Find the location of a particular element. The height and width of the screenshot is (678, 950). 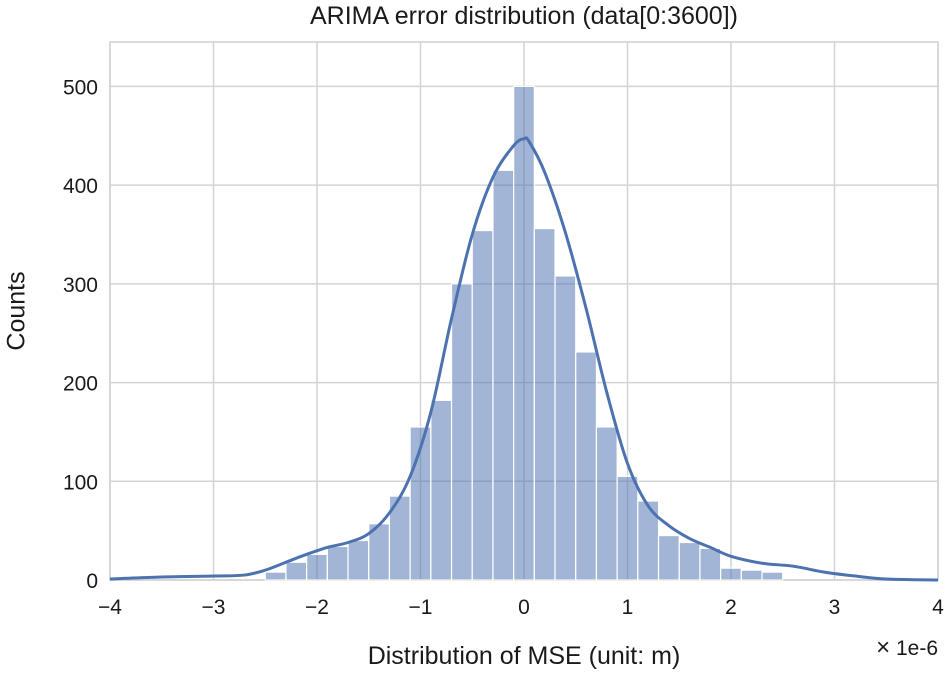

x-tick-label: −1 is located at coordinates (421, 607).